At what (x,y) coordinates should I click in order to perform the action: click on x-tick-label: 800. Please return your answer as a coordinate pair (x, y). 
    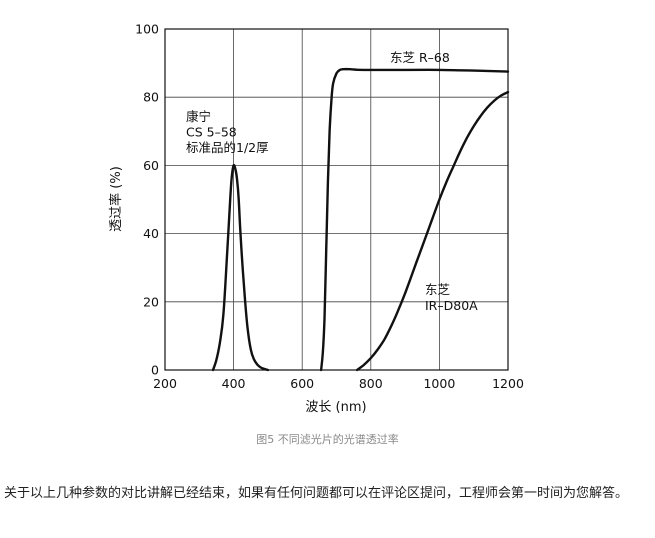
    Looking at the image, I should click on (371, 383).